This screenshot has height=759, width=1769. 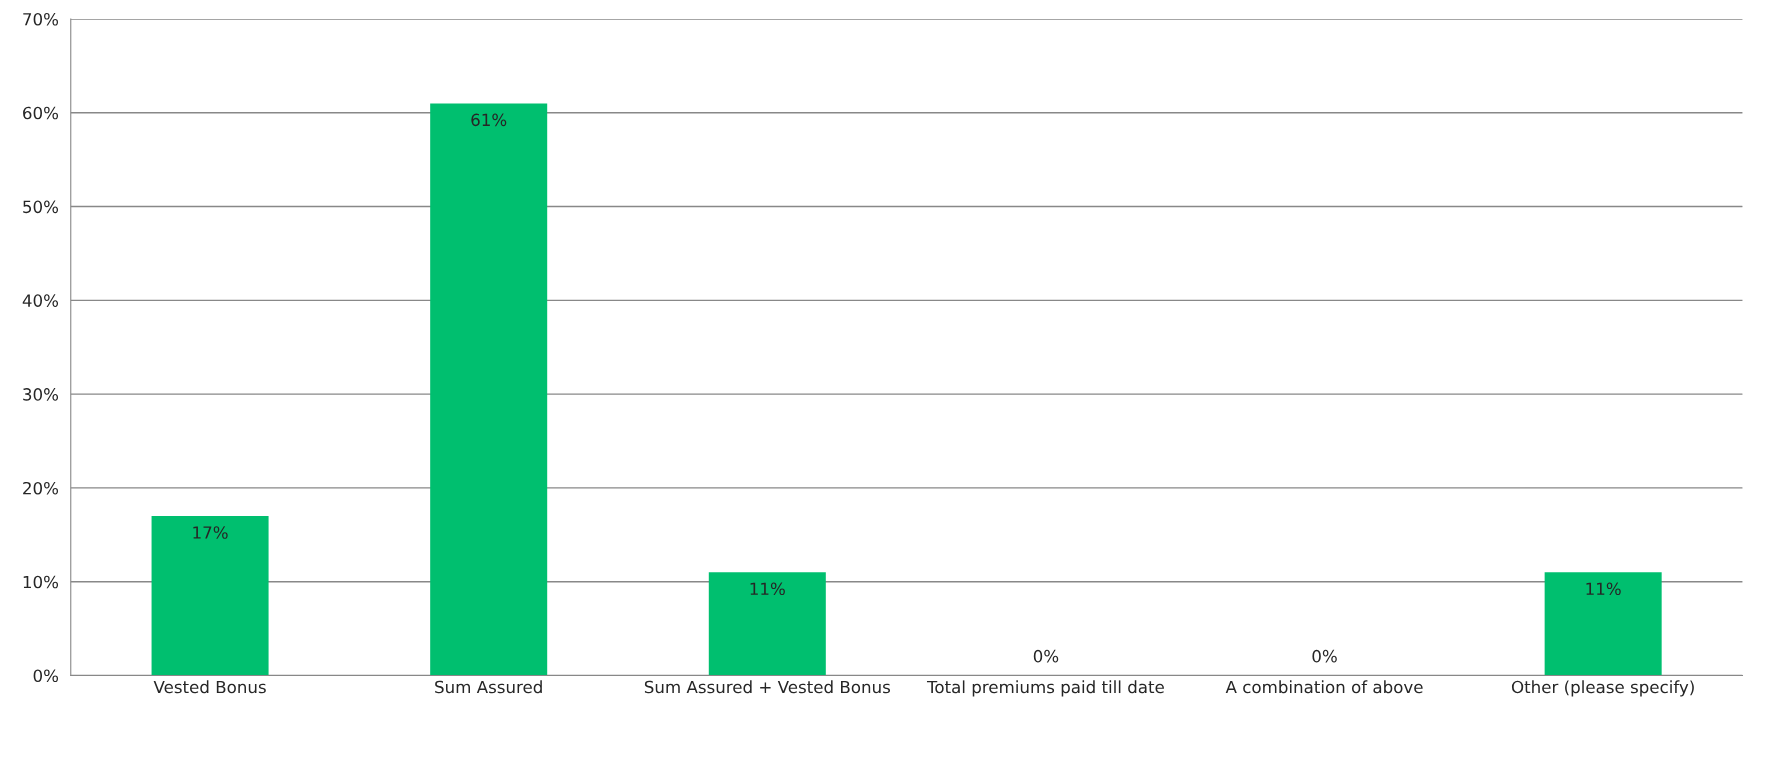 I want to click on x-tick-label: Sum Assured, so click(x=488, y=687).